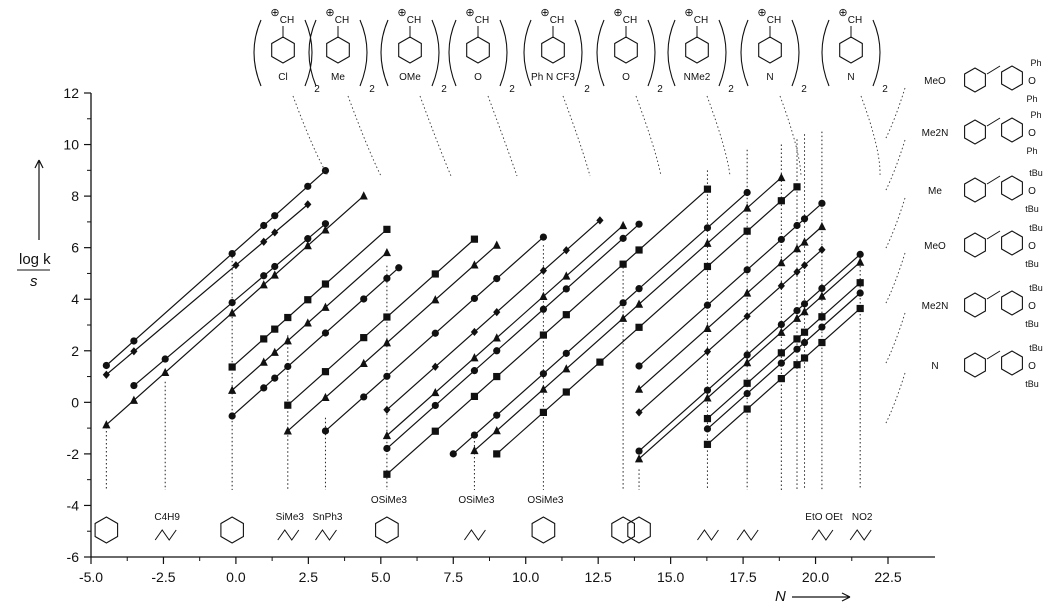 This screenshot has width=1051, height=611. I want to click on ortho-substituent-label: tBu, so click(1032, 209).